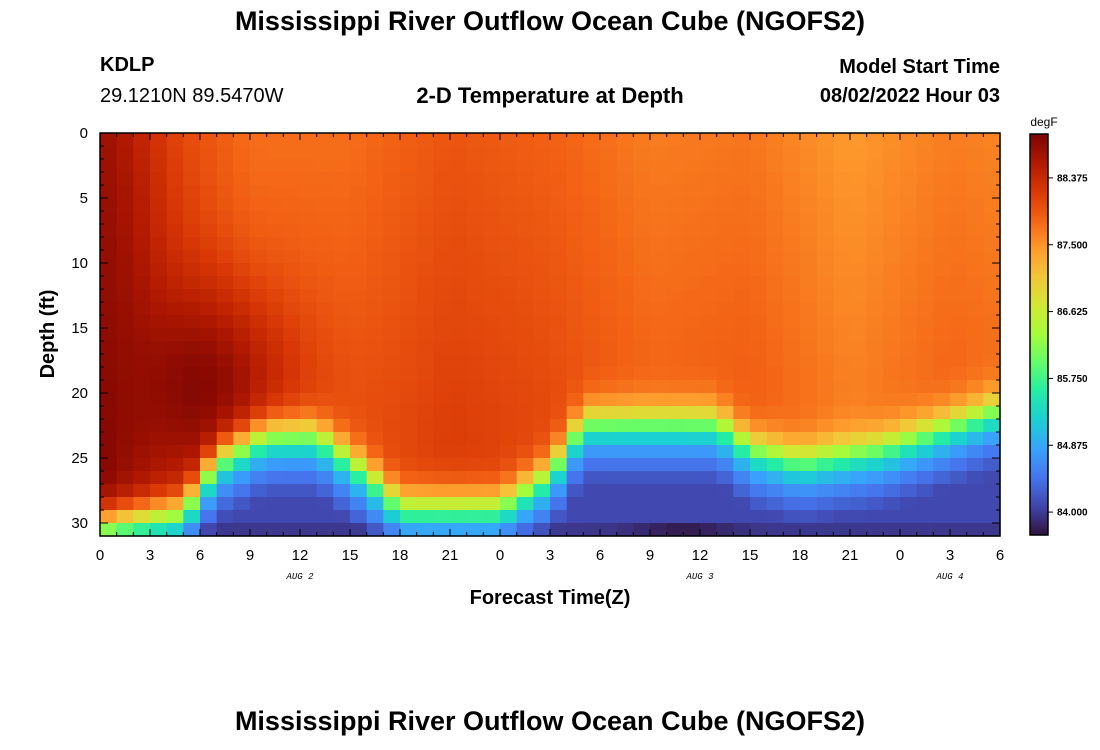 The image size is (1100, 750). I want to click on x-tick-label: 9, so click(250, 555).